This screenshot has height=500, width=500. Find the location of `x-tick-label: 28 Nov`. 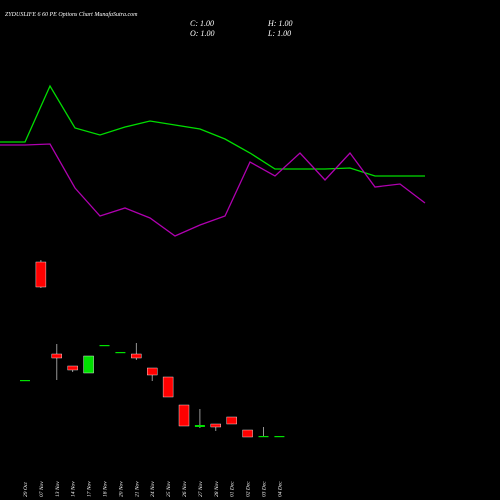

x-tick-label: 28 Nov is located at coordinates (217, 489).